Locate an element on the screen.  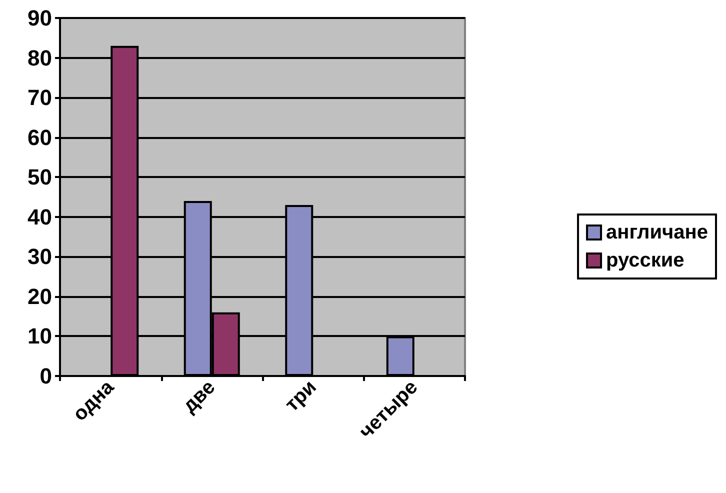
y-tick-label: 60 is located at coordinates (40, 137).